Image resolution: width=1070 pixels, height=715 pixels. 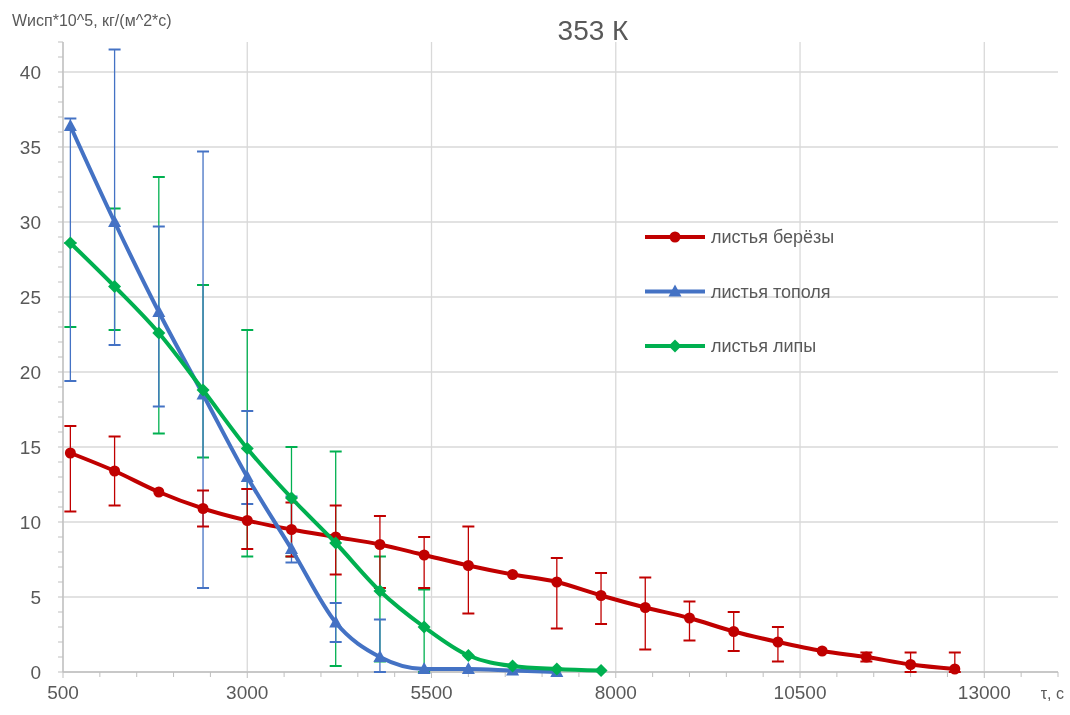 What do you see at coordinates (984, 692) in the screenshot?
I see `x-tick-label: 13000` at bounding box center [984, 692].